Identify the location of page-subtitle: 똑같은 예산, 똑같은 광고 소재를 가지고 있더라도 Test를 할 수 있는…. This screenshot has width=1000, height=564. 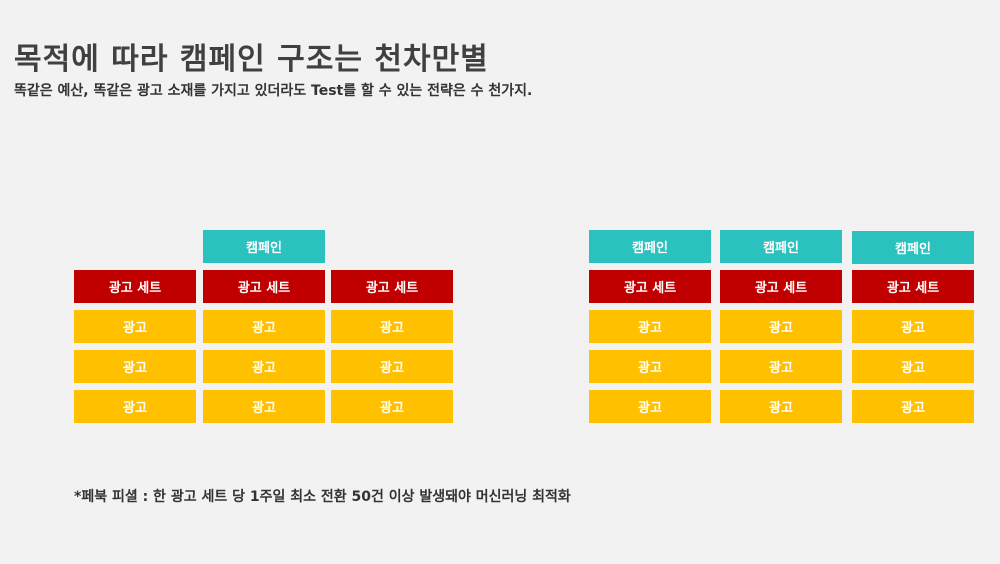
(273, 91).